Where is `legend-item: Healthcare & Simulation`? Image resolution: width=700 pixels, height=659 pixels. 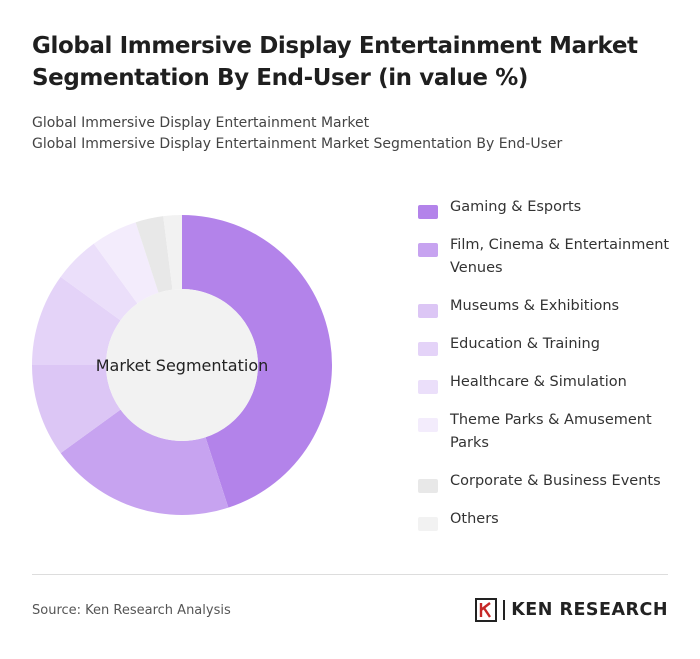
legend-item: Healthcare & Simulation is located at coordinates (549, 382).